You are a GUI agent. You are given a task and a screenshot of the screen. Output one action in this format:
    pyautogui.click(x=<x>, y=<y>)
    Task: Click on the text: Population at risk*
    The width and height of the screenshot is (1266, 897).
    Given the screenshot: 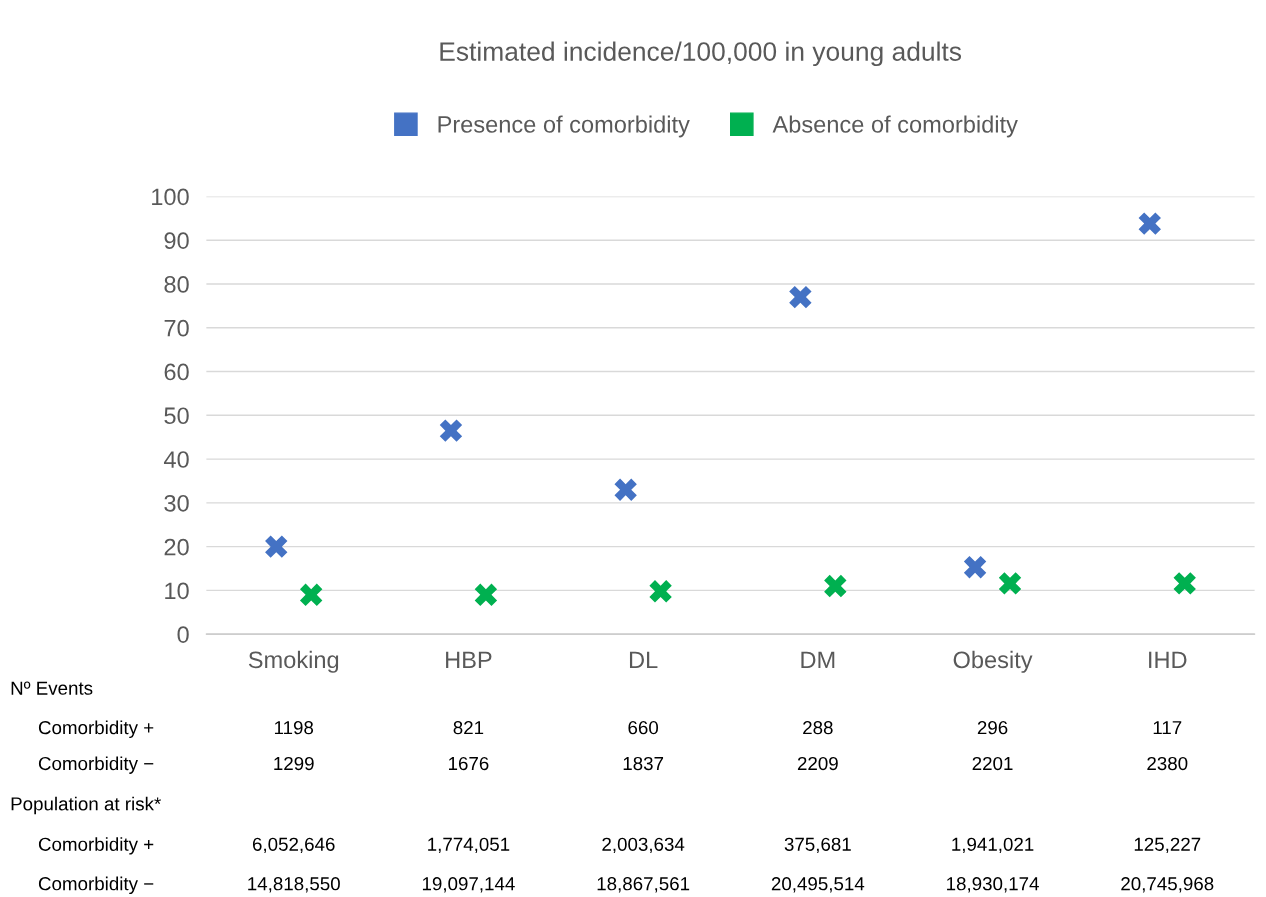 What is the action you would take?
    pyautogui.click(x=86, y=805)
    